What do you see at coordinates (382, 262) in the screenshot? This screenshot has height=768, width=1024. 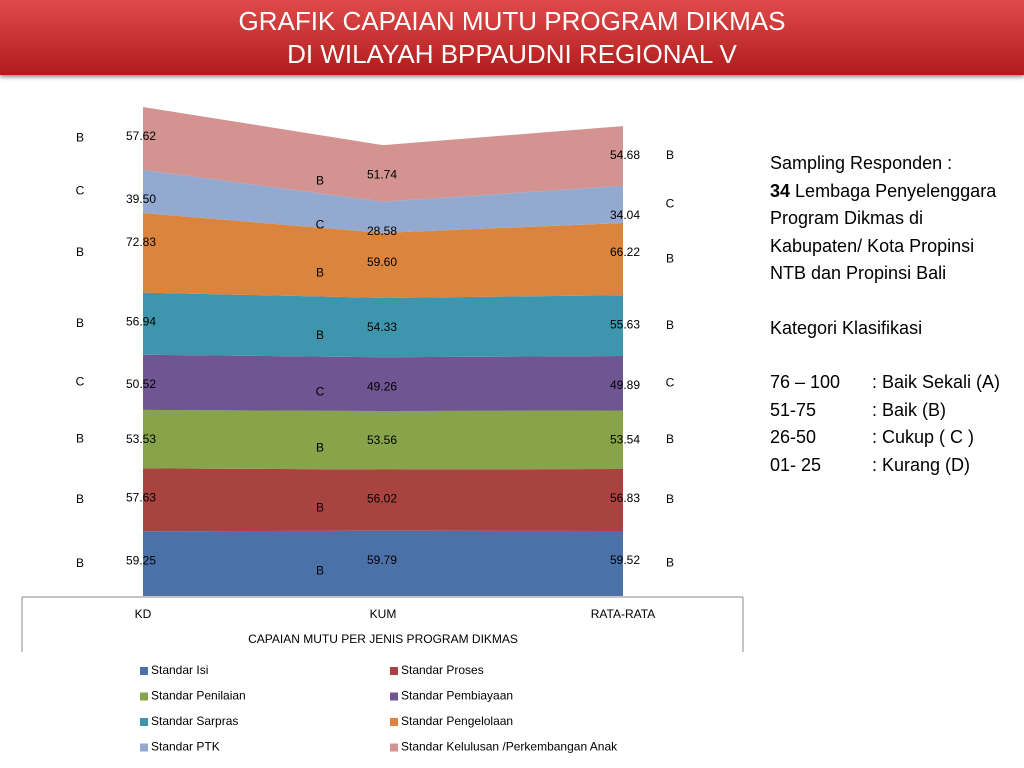 I see `value-label: 59.60` at bounding box center [382, 262].